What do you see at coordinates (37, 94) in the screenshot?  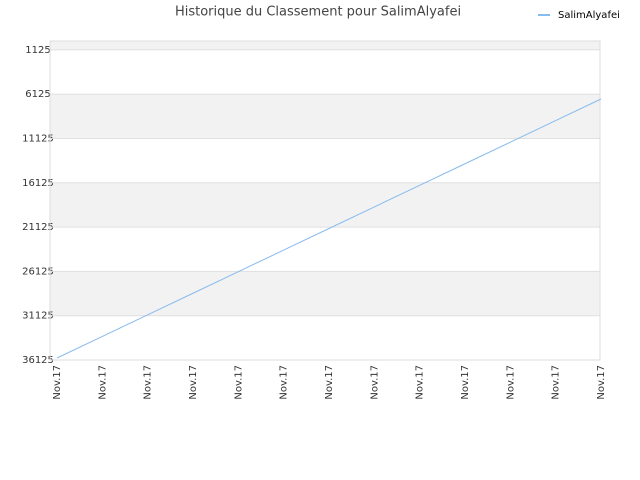 I see `y-tick-label: 6125` at bounding box center [37, 94].